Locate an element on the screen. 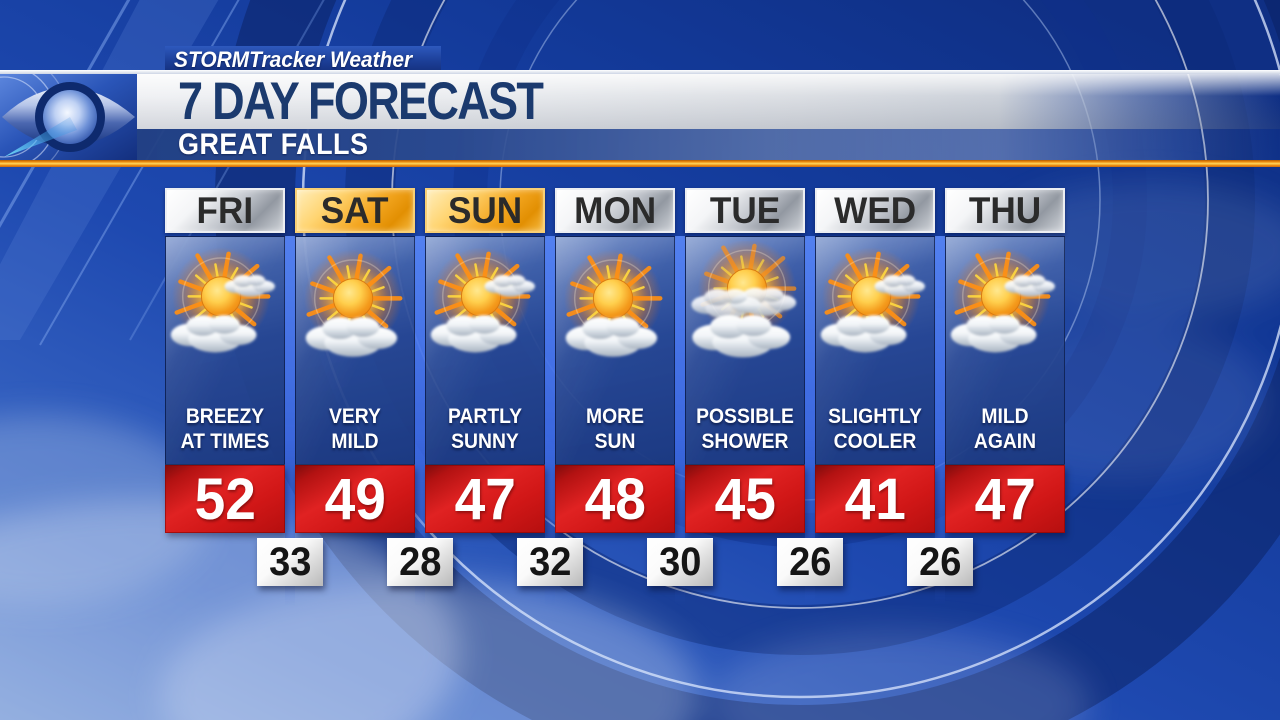 Image resolution: width=1280 pixels, height=720 pixels. day-column-wed: WED SLIGHTLY COOLER 41 26 is located at coordinates (894, 387).